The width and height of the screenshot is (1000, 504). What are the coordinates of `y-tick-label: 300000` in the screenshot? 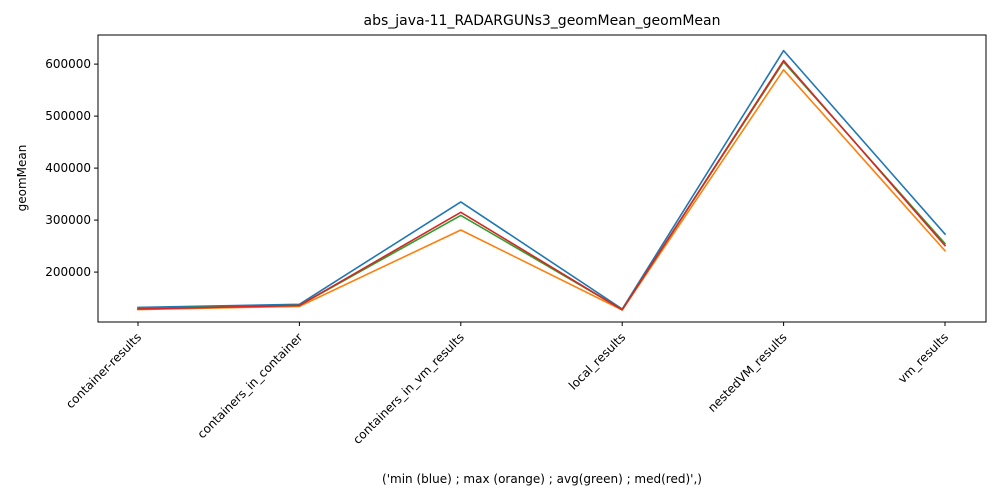 It's located at (68, 220).